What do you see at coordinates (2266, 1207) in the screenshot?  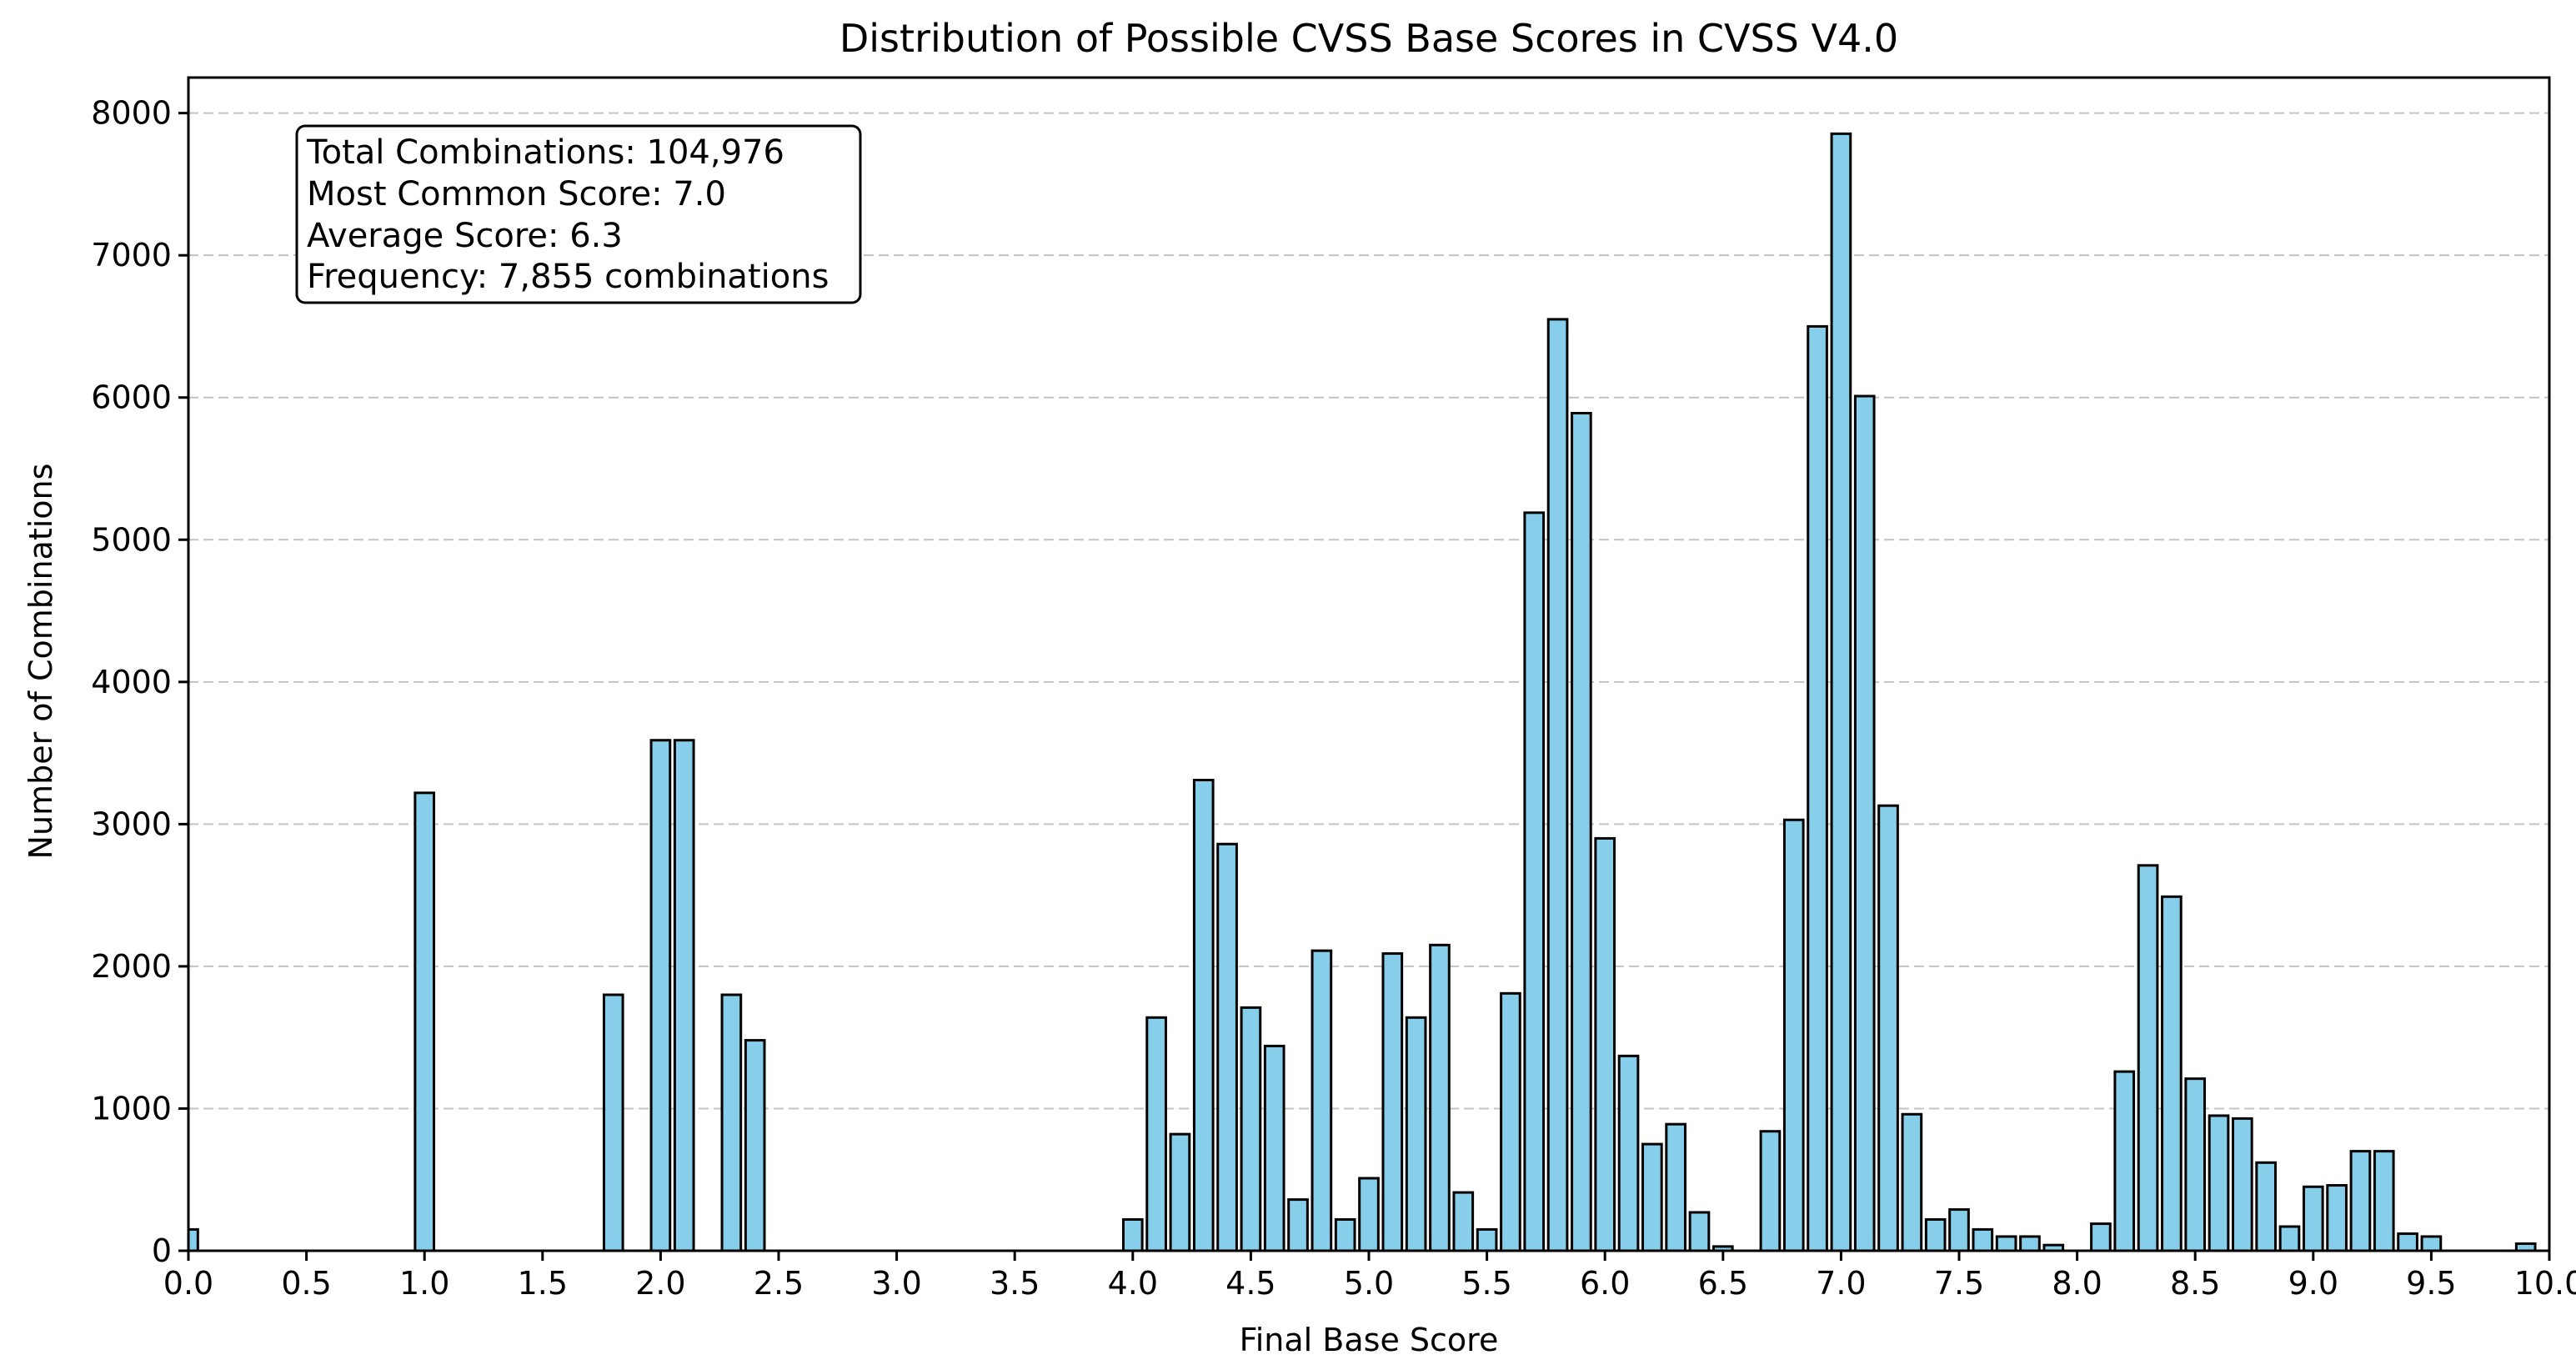 I see `bar-8.8` at bounding box center [2266, 1207].